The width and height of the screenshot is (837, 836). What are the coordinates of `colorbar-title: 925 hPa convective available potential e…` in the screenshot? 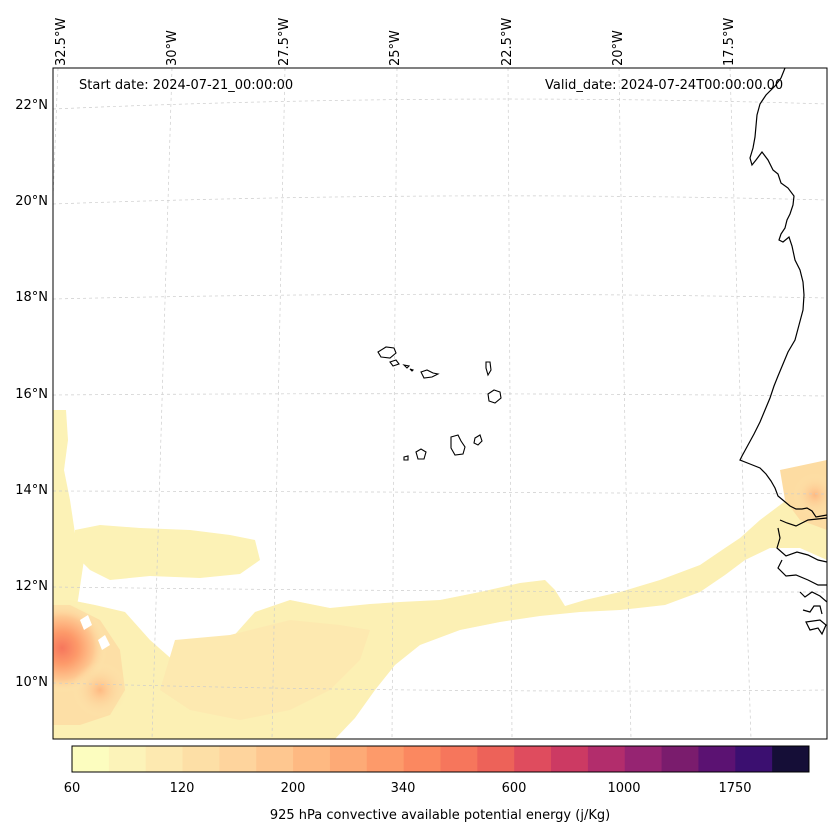 It's located at (440, 815).